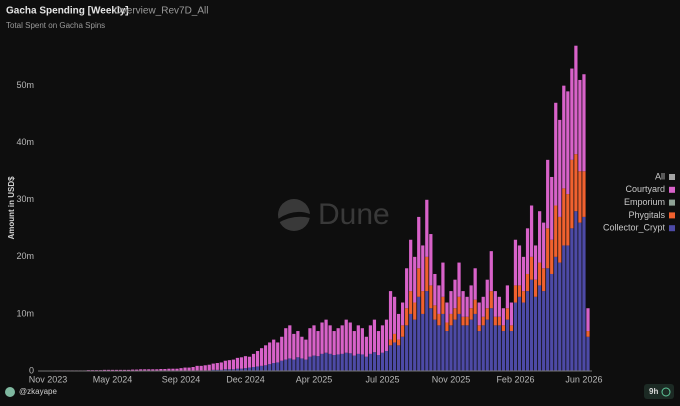  What do you see at coordinates (634, 228) in the screenshot?
I see `legend-label: Collector_Crypt` at bounding box center [634, 228].